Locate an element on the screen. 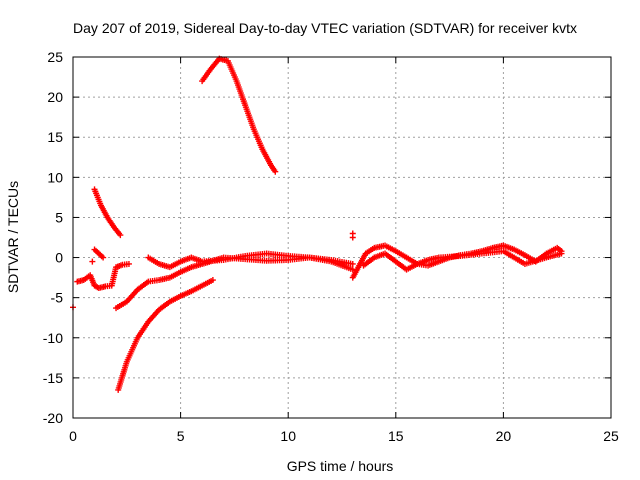  data-point-arc-mid-b is located at coordinates (561, 253).